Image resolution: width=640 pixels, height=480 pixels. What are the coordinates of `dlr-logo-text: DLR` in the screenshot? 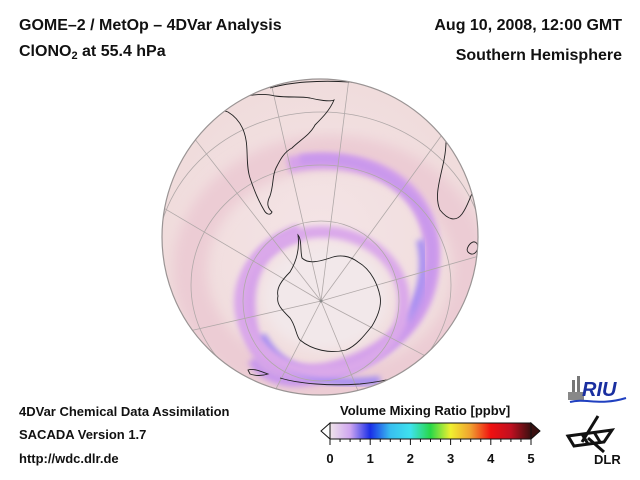 It's located at (607, 459).